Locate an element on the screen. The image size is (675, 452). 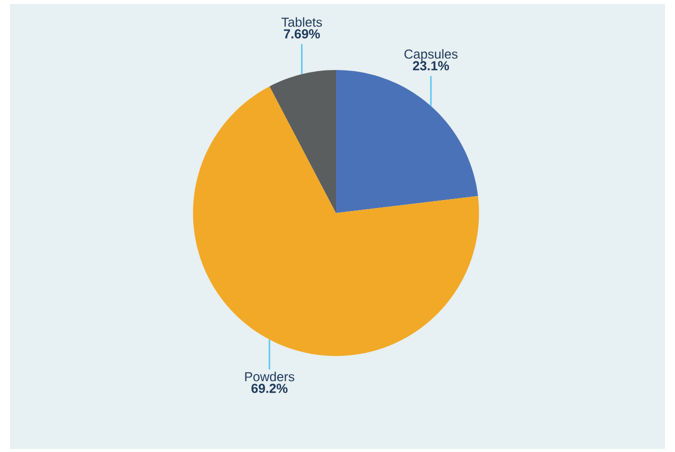
slice-label: Tablets is located at coordinates (301, 22).